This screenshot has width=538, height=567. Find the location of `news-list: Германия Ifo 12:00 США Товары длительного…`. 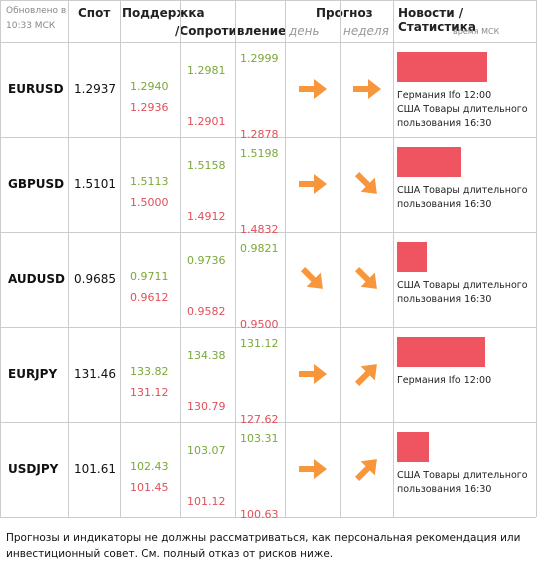

news-list: Германия Ifo 12:00 США Товары длительного… is located at coordinates (464, 110).